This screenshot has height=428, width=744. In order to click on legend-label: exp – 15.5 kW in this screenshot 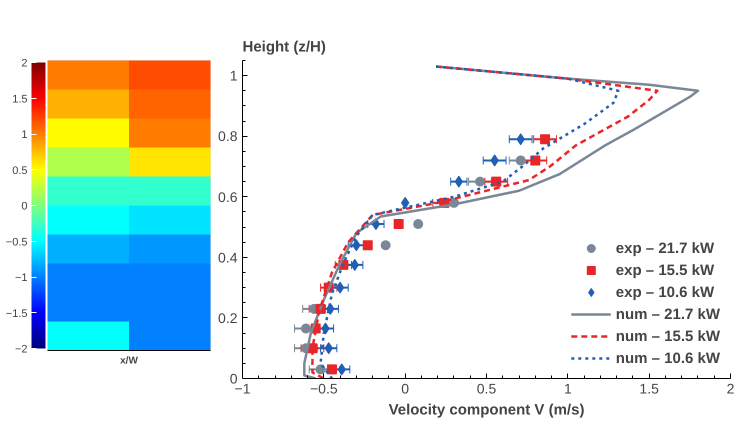, I will do `click(665, 270)`.